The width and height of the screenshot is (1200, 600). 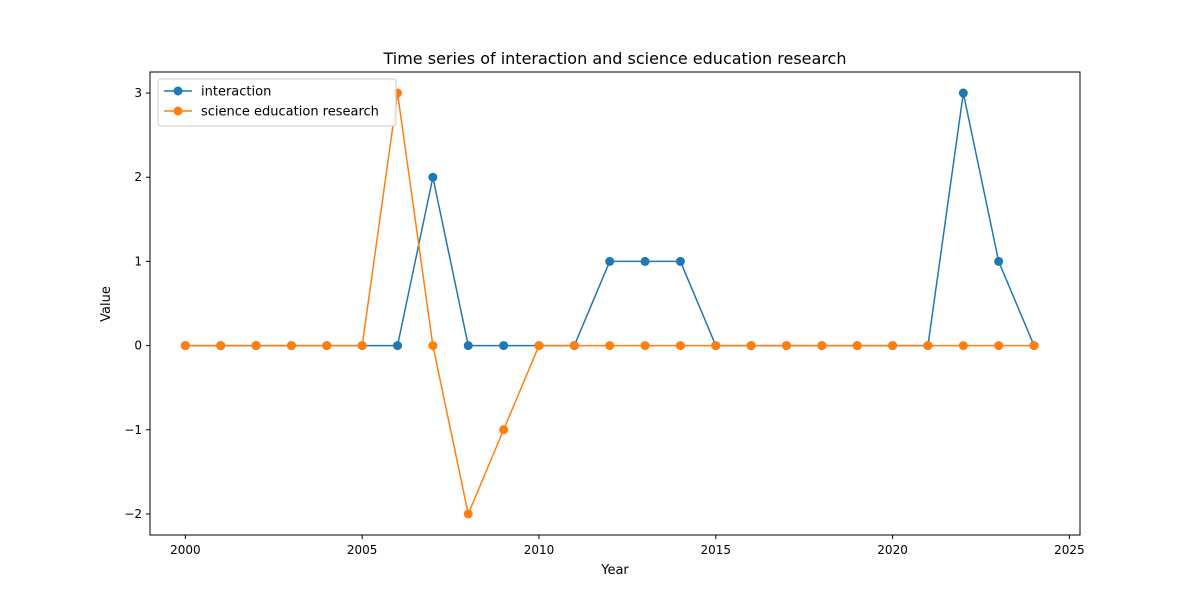 What do you see at coordinates (133, 430) in the screenshot?
I see `y-tick-label: −1` at bounding box center [133, 430].